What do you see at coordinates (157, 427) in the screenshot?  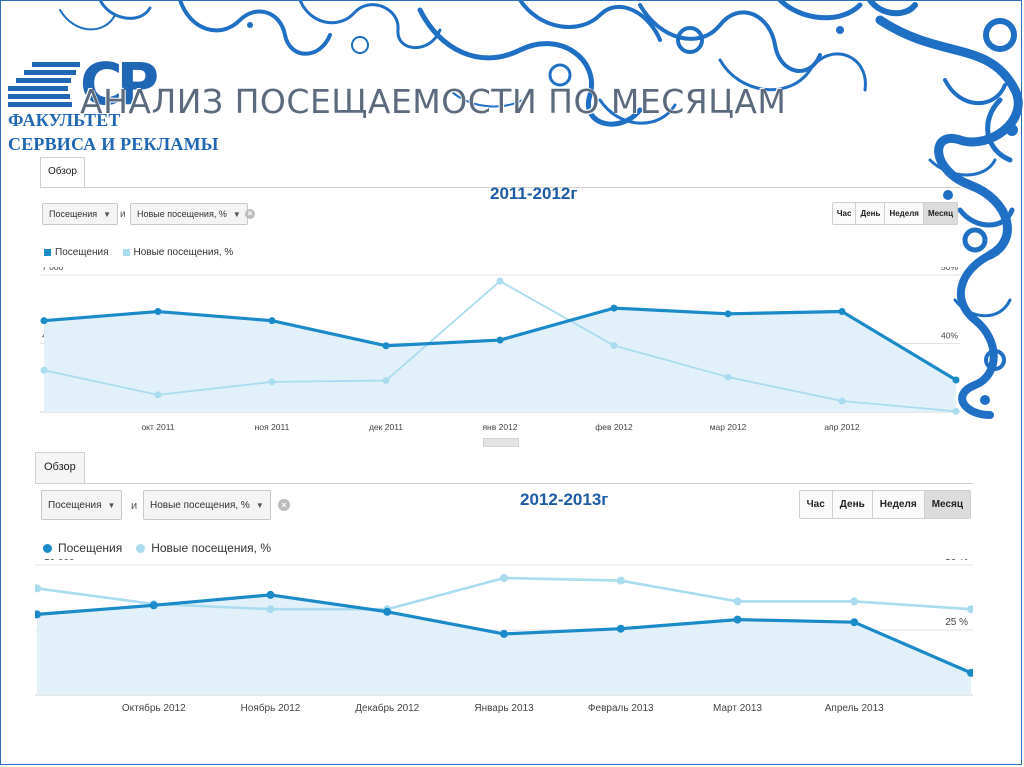 I see `x-tick-label: окт 2011` at bounding box center [157, 427].